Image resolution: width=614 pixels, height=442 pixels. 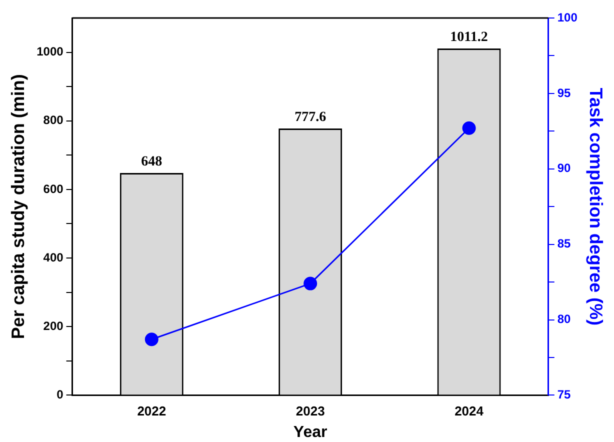 What do you see at coordinates (310, 411) in the screenshot?
I see `x-tick-label: 2023` at bounding box center [310, 411].